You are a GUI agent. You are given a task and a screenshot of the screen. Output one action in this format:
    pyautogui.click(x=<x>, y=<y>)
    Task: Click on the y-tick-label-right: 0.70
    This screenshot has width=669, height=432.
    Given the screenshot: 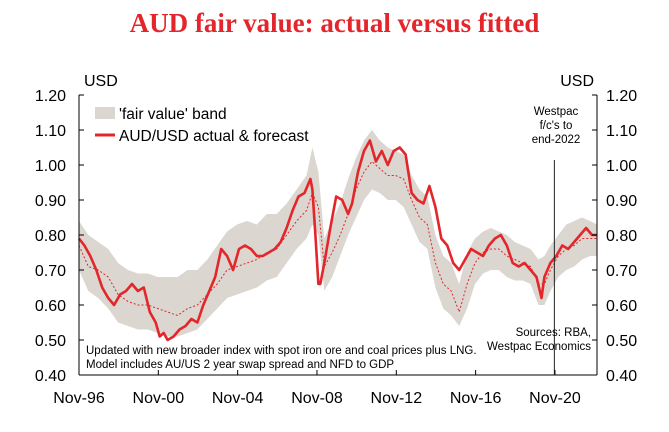 What is the action you would take?
    pyautogui.click(x=621, y=271)
    